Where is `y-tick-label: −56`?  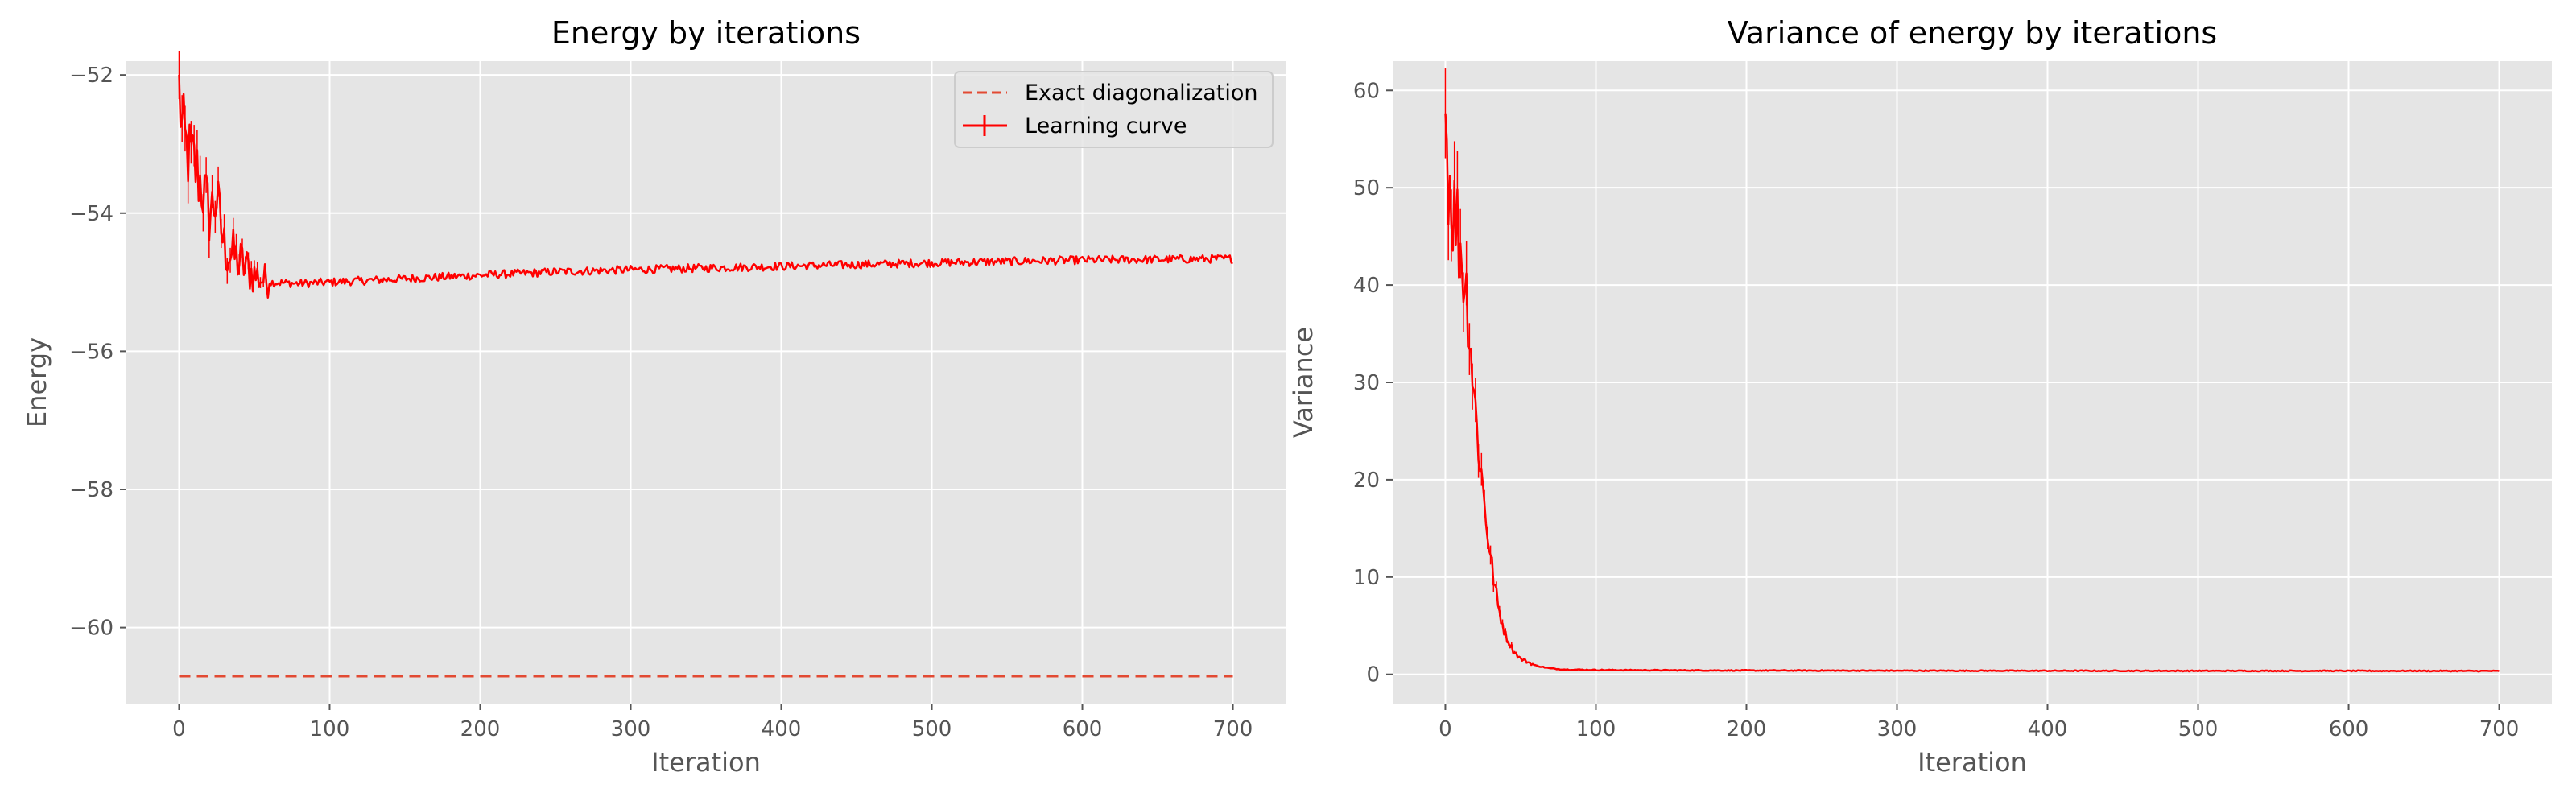
y-tick-label: −56 is located at coordinates (91, 352).